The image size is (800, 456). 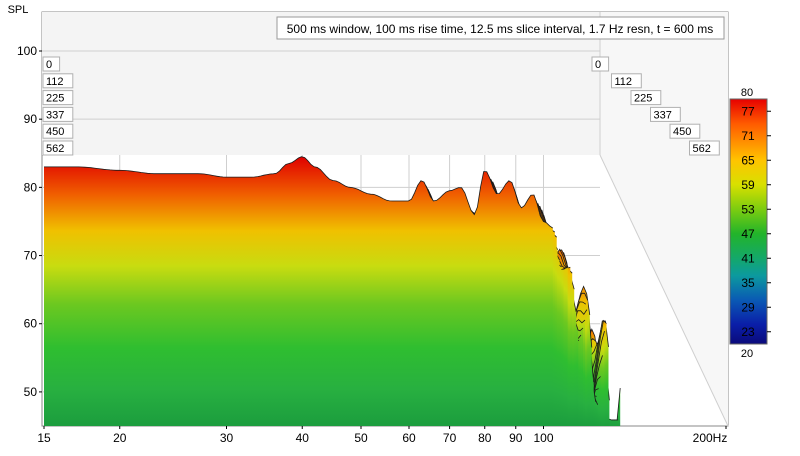 What do you see at coordinates (748, 185) in the screenshot?
I see `colorbar-tick-label: 59` at bounding box center [748, 185].